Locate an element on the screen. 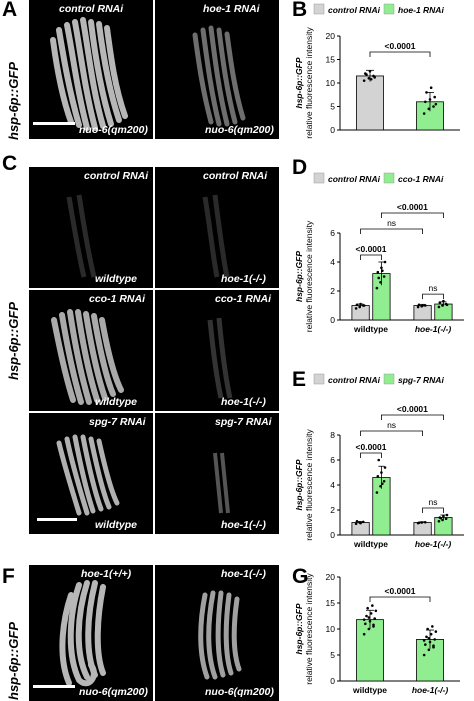 This screenshot has width=474, height=701. micrograph-c-1-bottom-label: wildtype is located at coordinates (116, 279).